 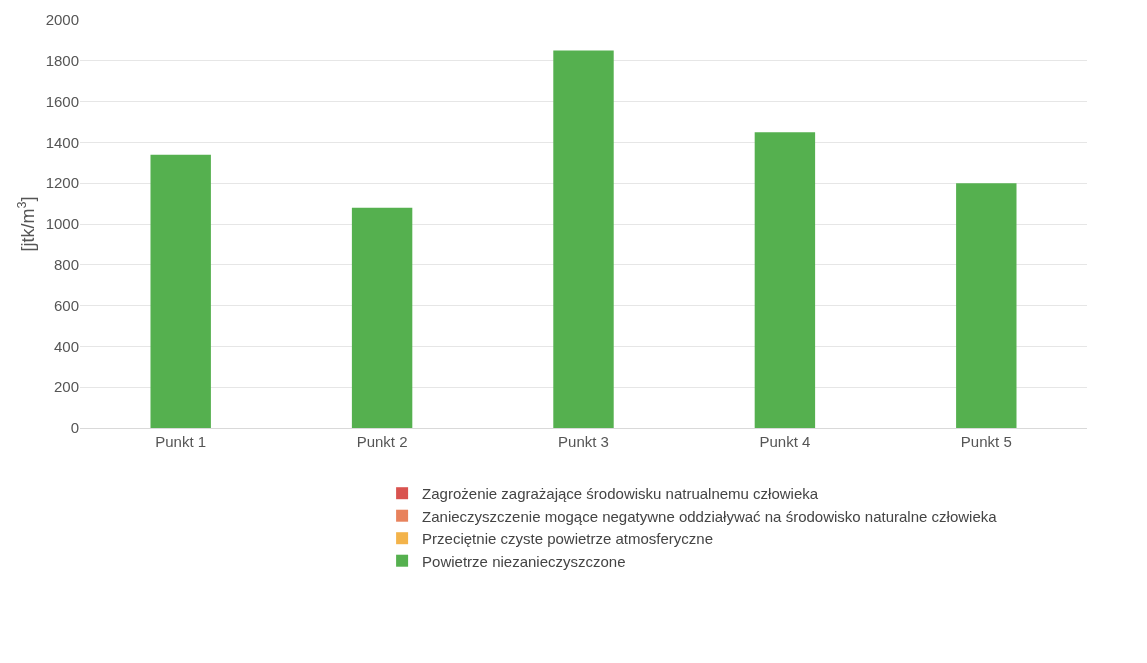 What do you see at coordinates (62, 20) in the screenshot?
I see `y-tick-label: 2000` at bounding box center [62, 20].